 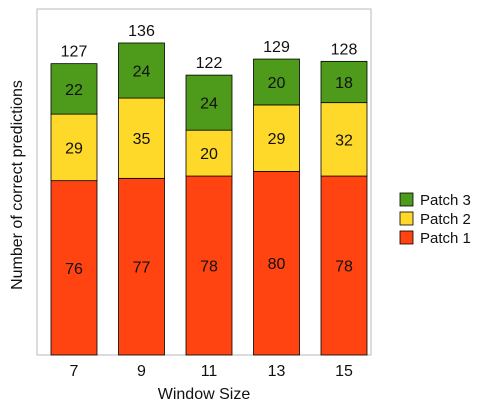 I want to click on segment-value-label: 18, so click(x=344, y=83).